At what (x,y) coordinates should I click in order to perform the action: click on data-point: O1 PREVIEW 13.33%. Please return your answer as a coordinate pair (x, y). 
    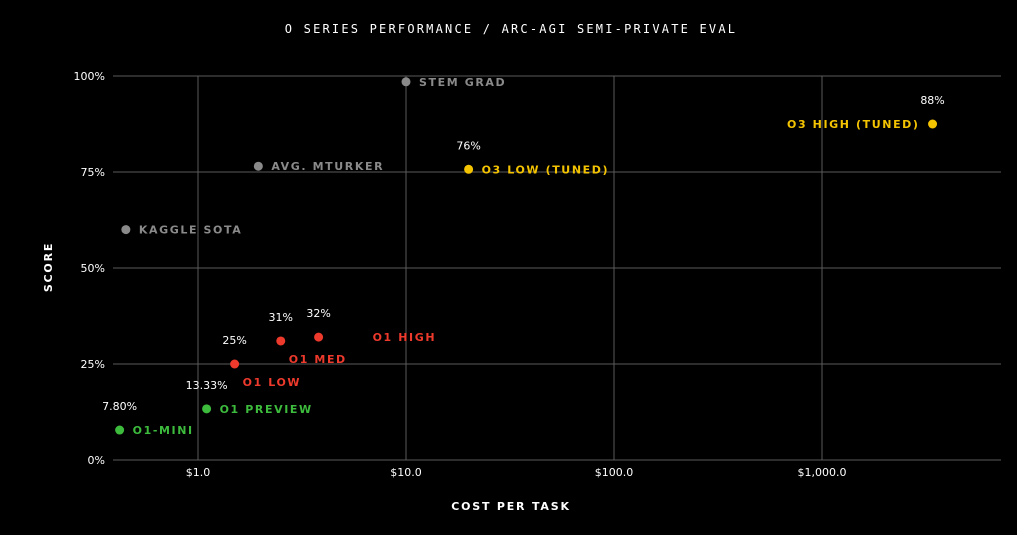
    Looking at the image, I should click on (249, 397).